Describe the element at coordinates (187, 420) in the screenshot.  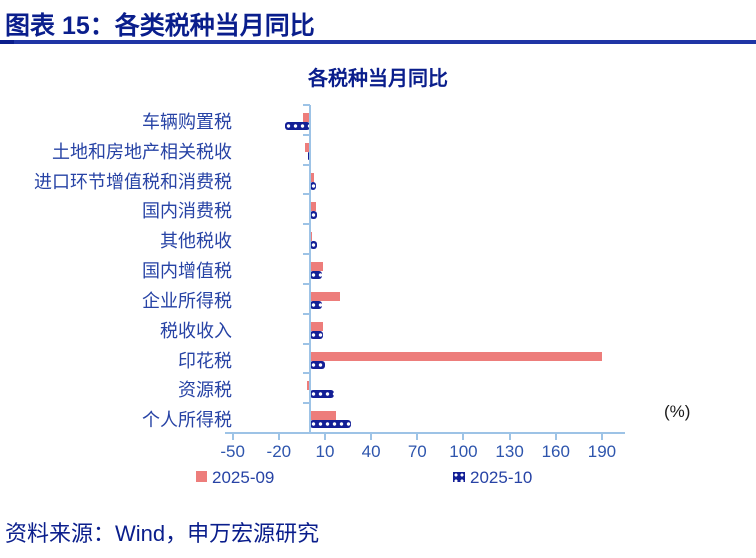
I see `category-label: 个人所得税` at that location.